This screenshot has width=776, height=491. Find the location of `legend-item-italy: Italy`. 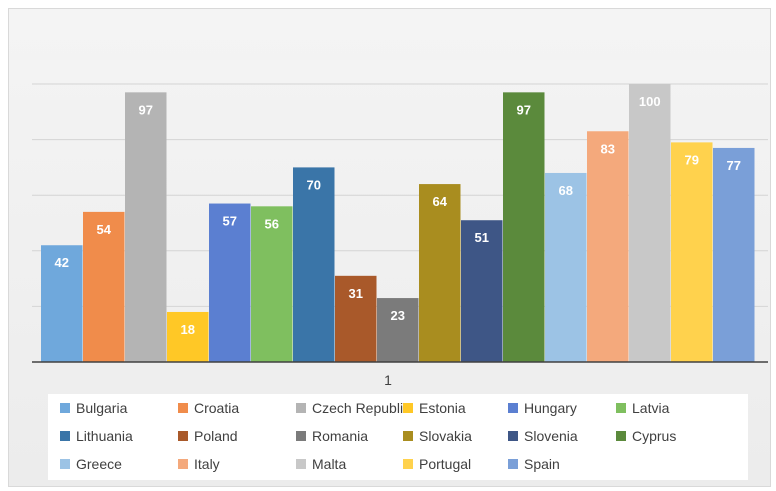

legend-item-italy: Italy is located at coordinates (199, 464).